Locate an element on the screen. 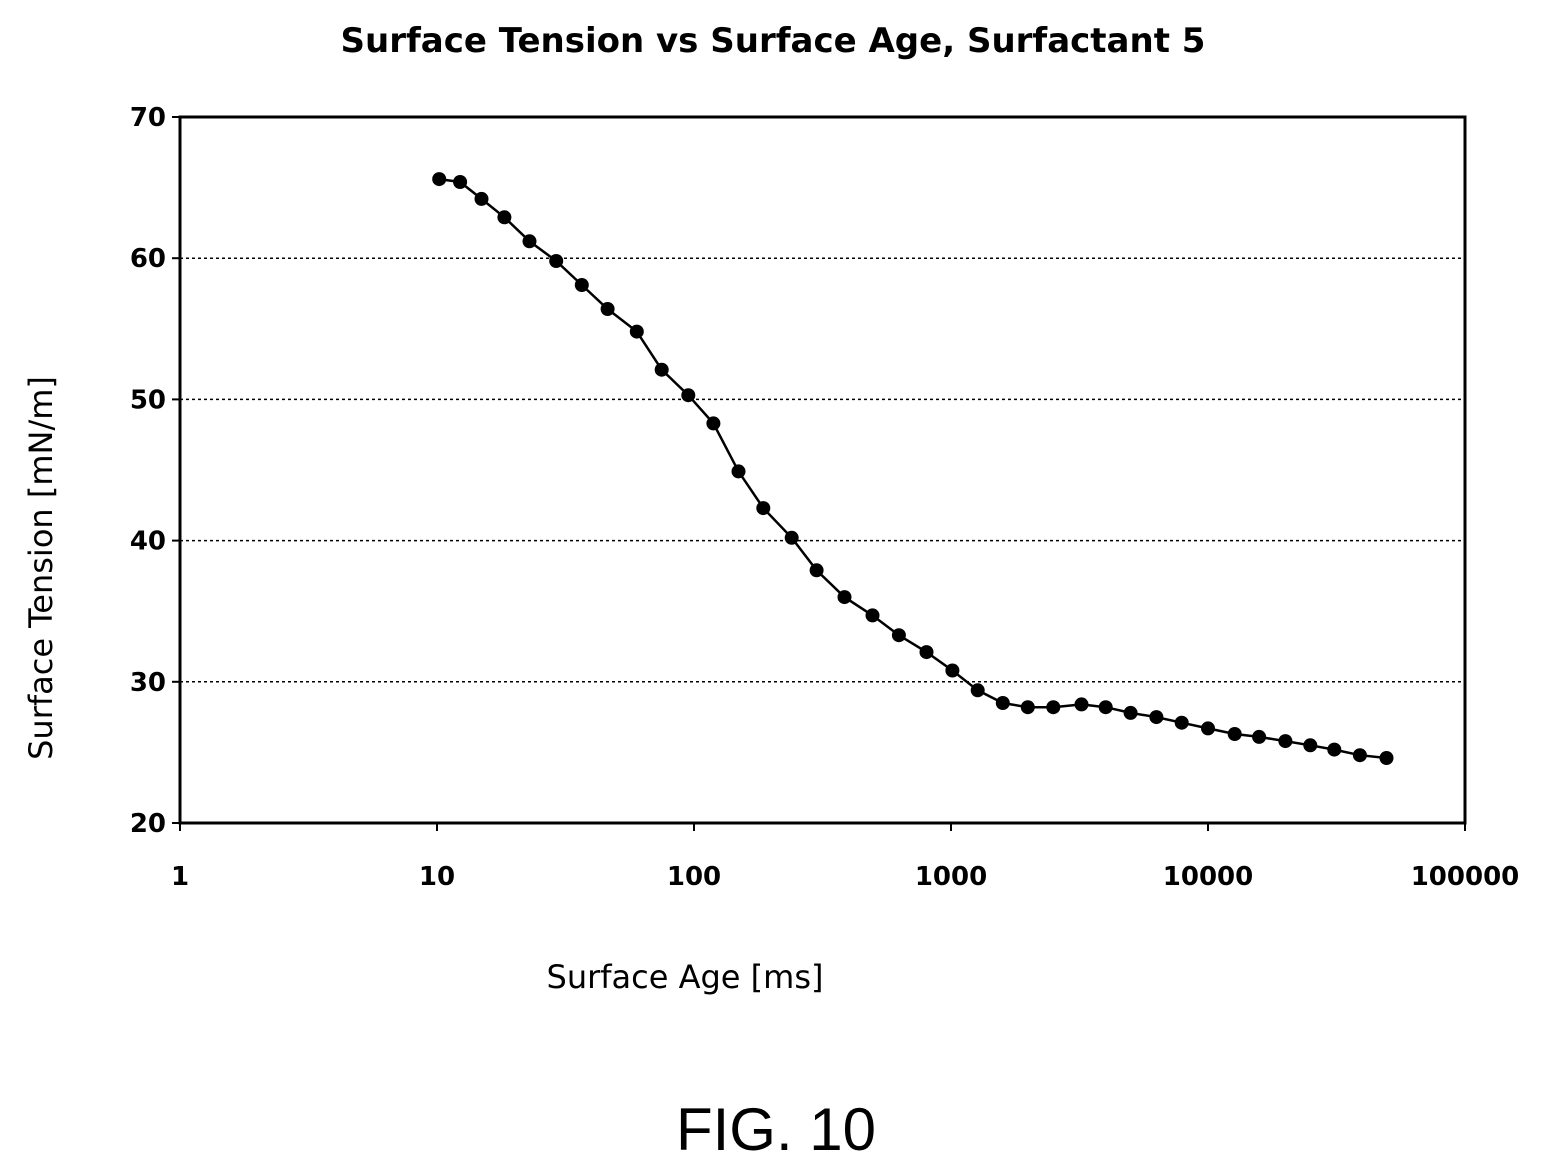 The height and width of the screenshot is (1173, 1546). y-tick-label: 60 is located at coordinates (148, 259).